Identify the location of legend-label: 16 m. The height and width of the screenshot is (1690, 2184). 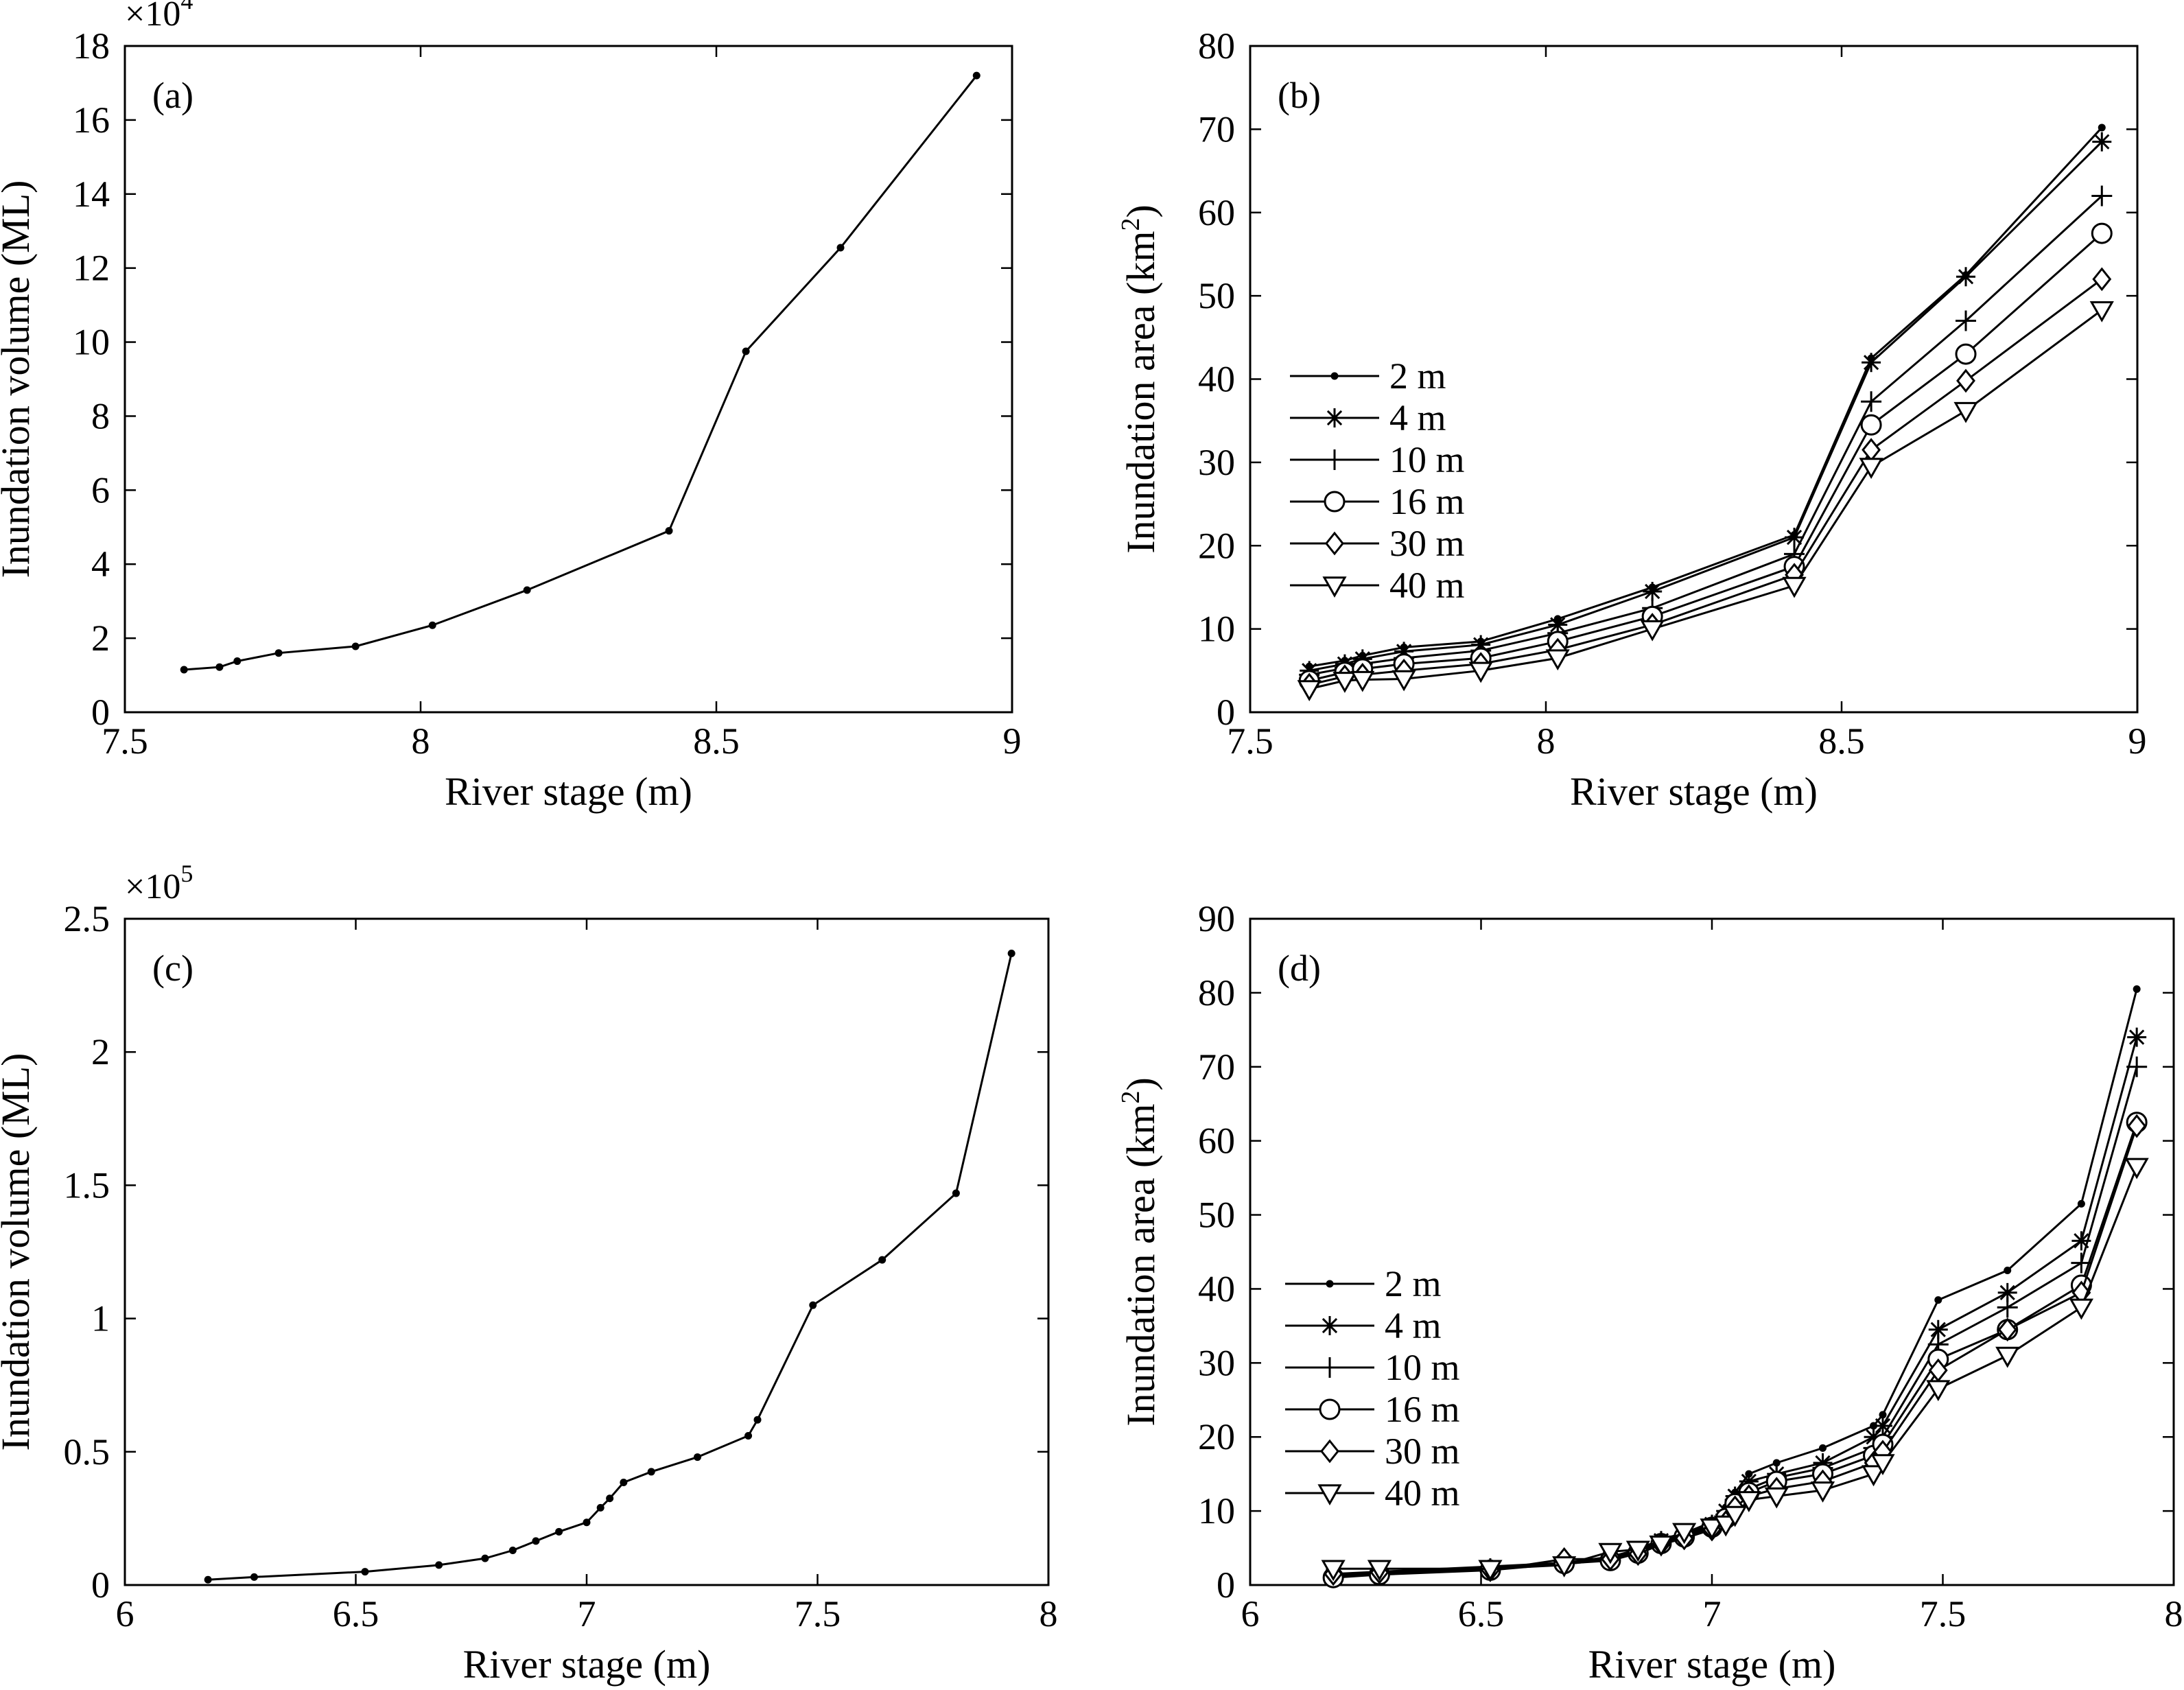
(1422, 1409).